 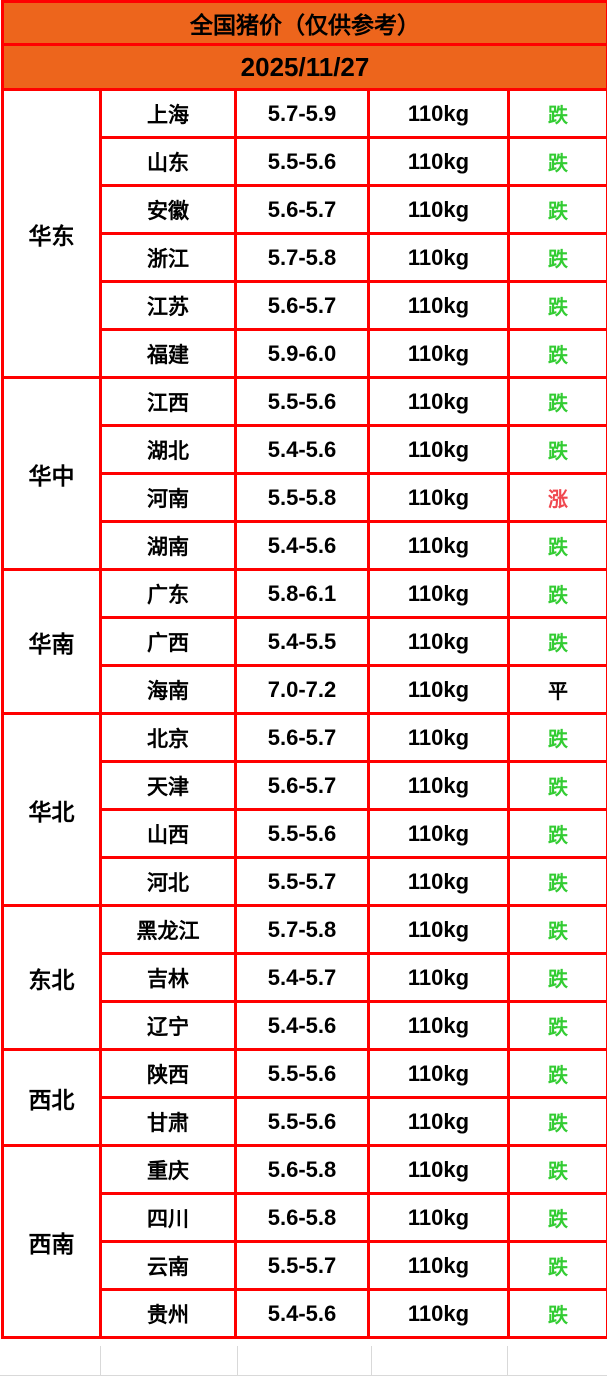 What do you see at coordinates (168, 545) in the screenshot?
I see `province-cell: 湖南` at bounding box center [168, 545].